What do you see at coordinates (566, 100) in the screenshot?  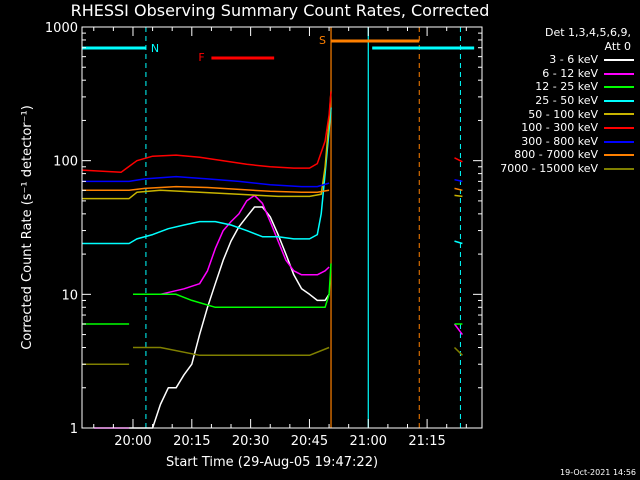 I see `legend-entry-label: 25 - 50 keV` at bounding box center [566, 100].